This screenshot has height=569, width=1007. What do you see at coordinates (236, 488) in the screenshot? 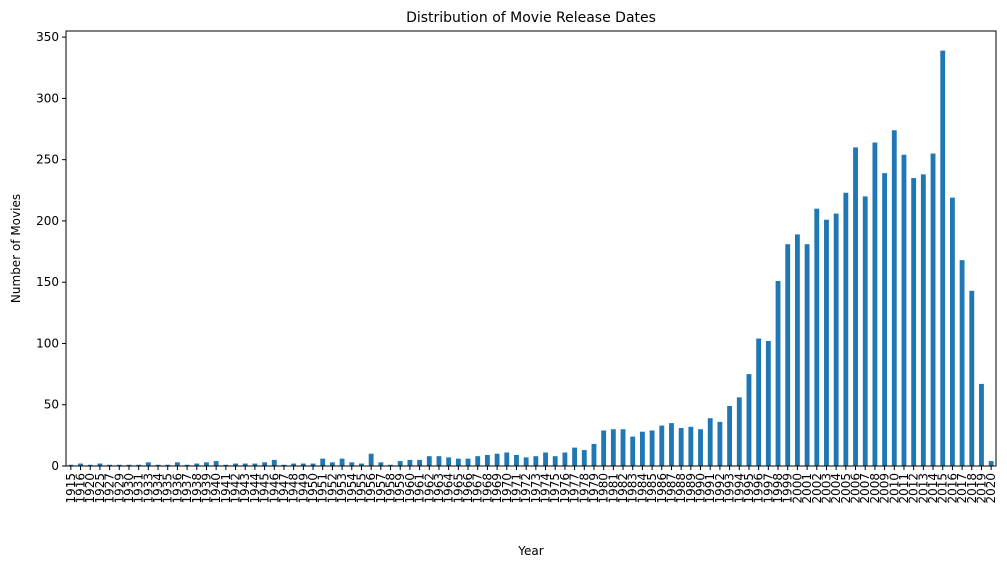
I see `x-tick-label-1942: 1942` at bounding box center [236, 488].